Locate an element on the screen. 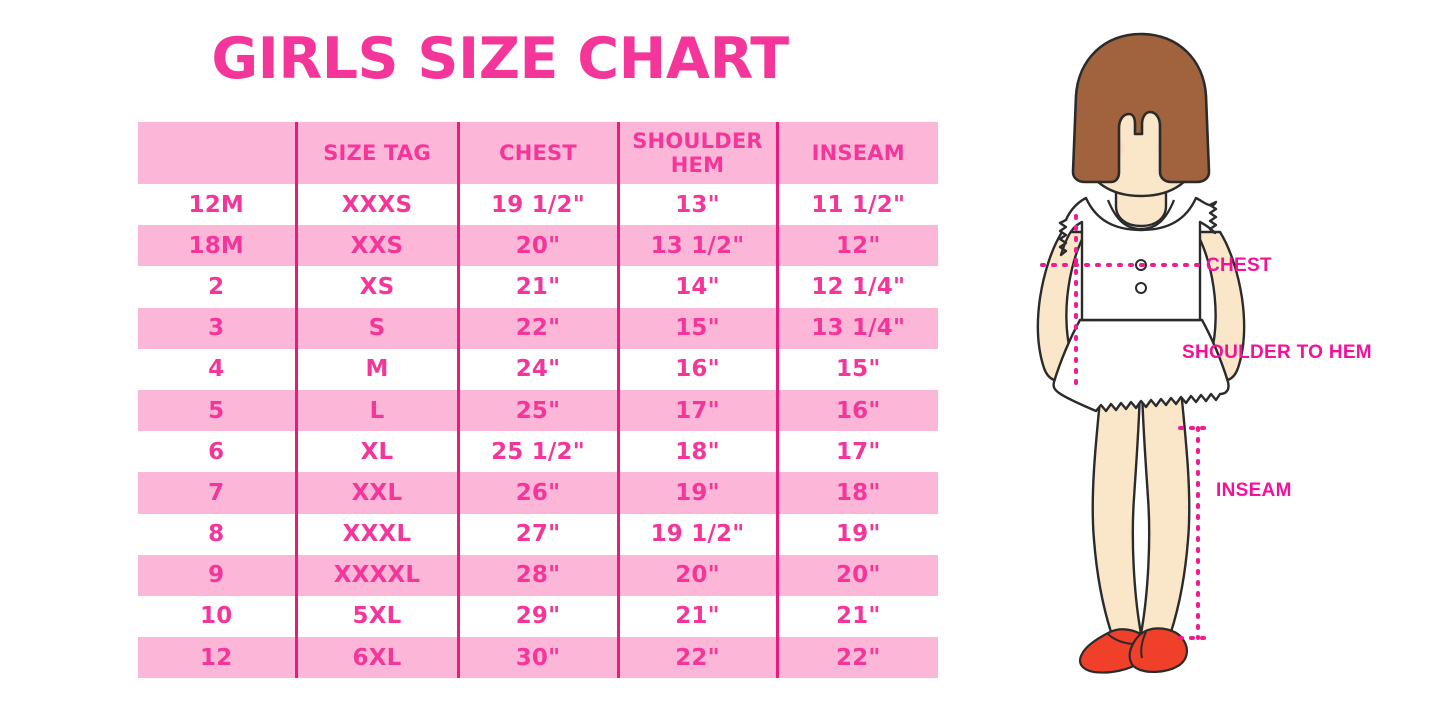  cell-chest: 27" is located at coordinates (537, 534).